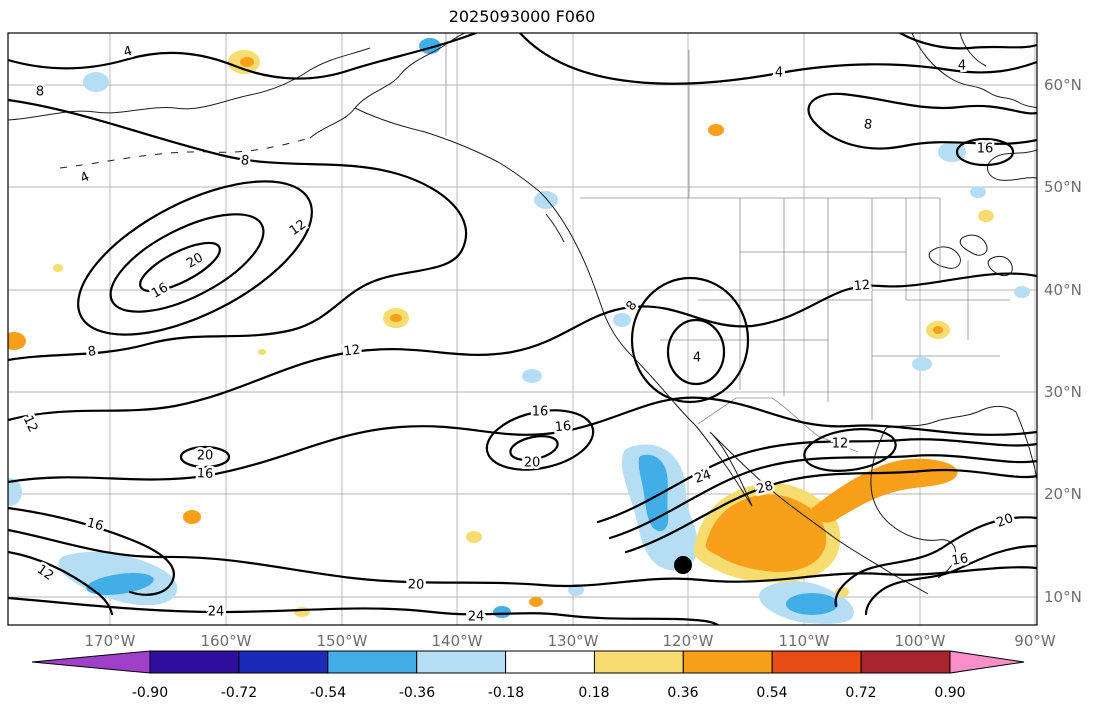  What do you see at coordinates (1063, 85) in the screenshot?
I see `y-tick-label: 60°N` at bounding box center [1063, 85].